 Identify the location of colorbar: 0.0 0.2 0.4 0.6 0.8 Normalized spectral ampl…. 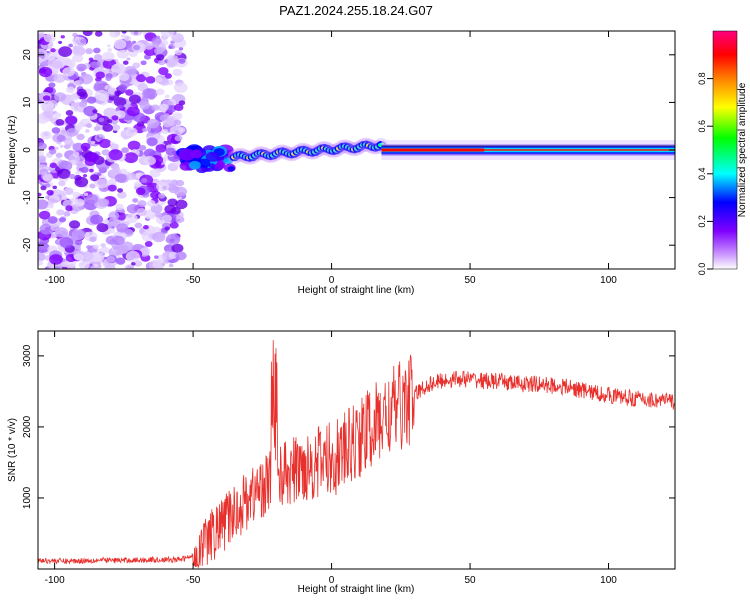
(722, 153).